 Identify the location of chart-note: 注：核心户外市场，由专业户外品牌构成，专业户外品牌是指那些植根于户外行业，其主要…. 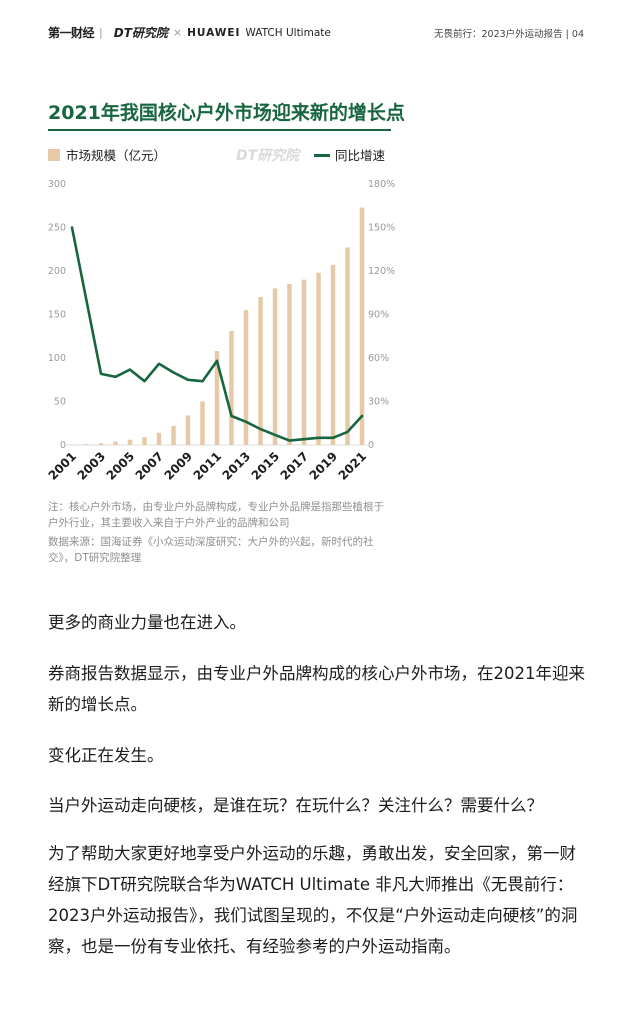
(216, 515).